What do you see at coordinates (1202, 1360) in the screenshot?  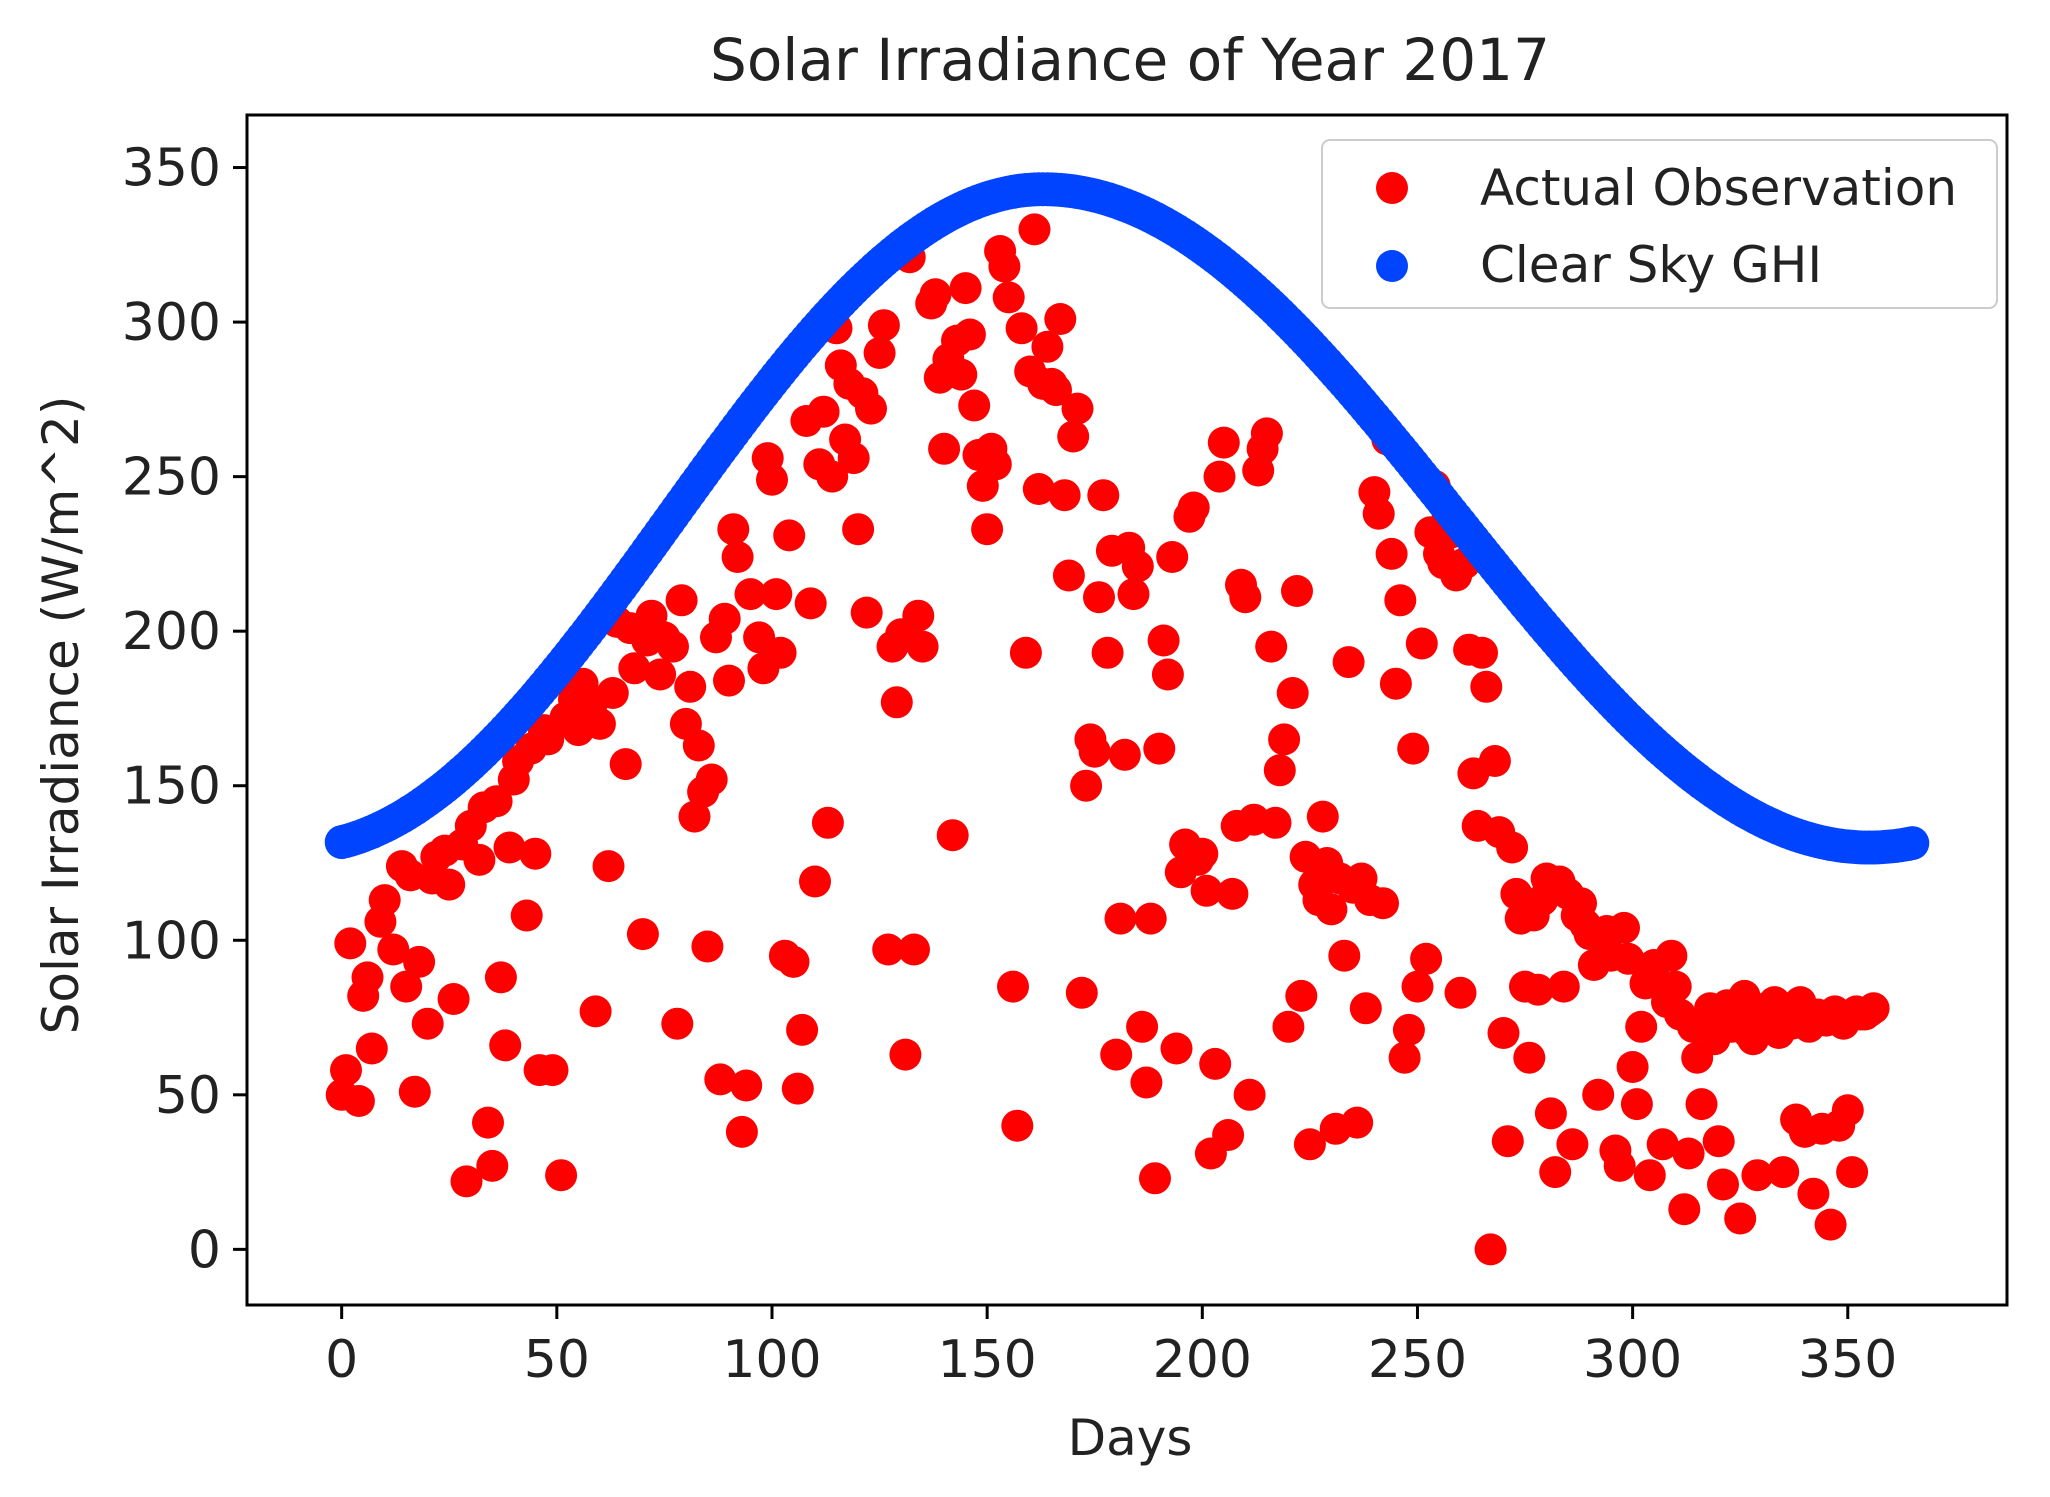 I see `x-tick-label: 200` at bounding box center [1202, 1360].